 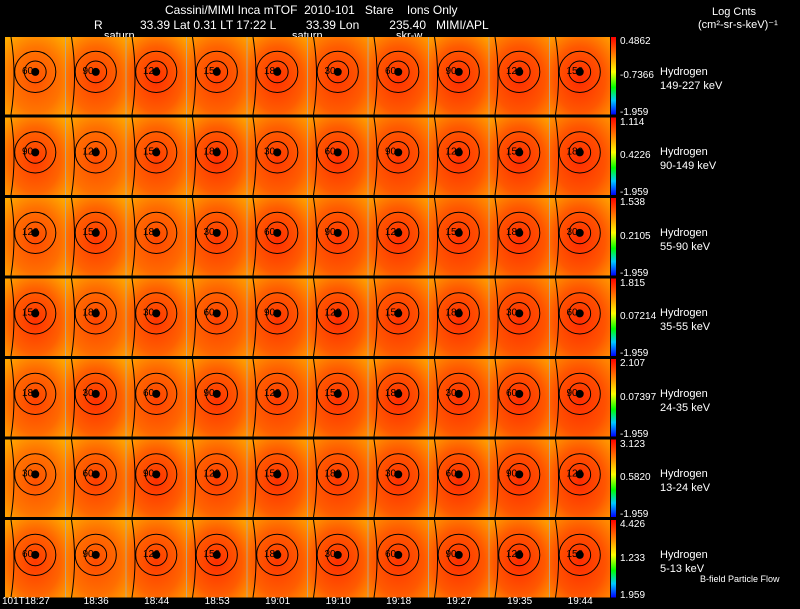 What do you see at coordinates (98, 25) in the screenshot?
I see `info-r: R` at bounding box center [98, 25].